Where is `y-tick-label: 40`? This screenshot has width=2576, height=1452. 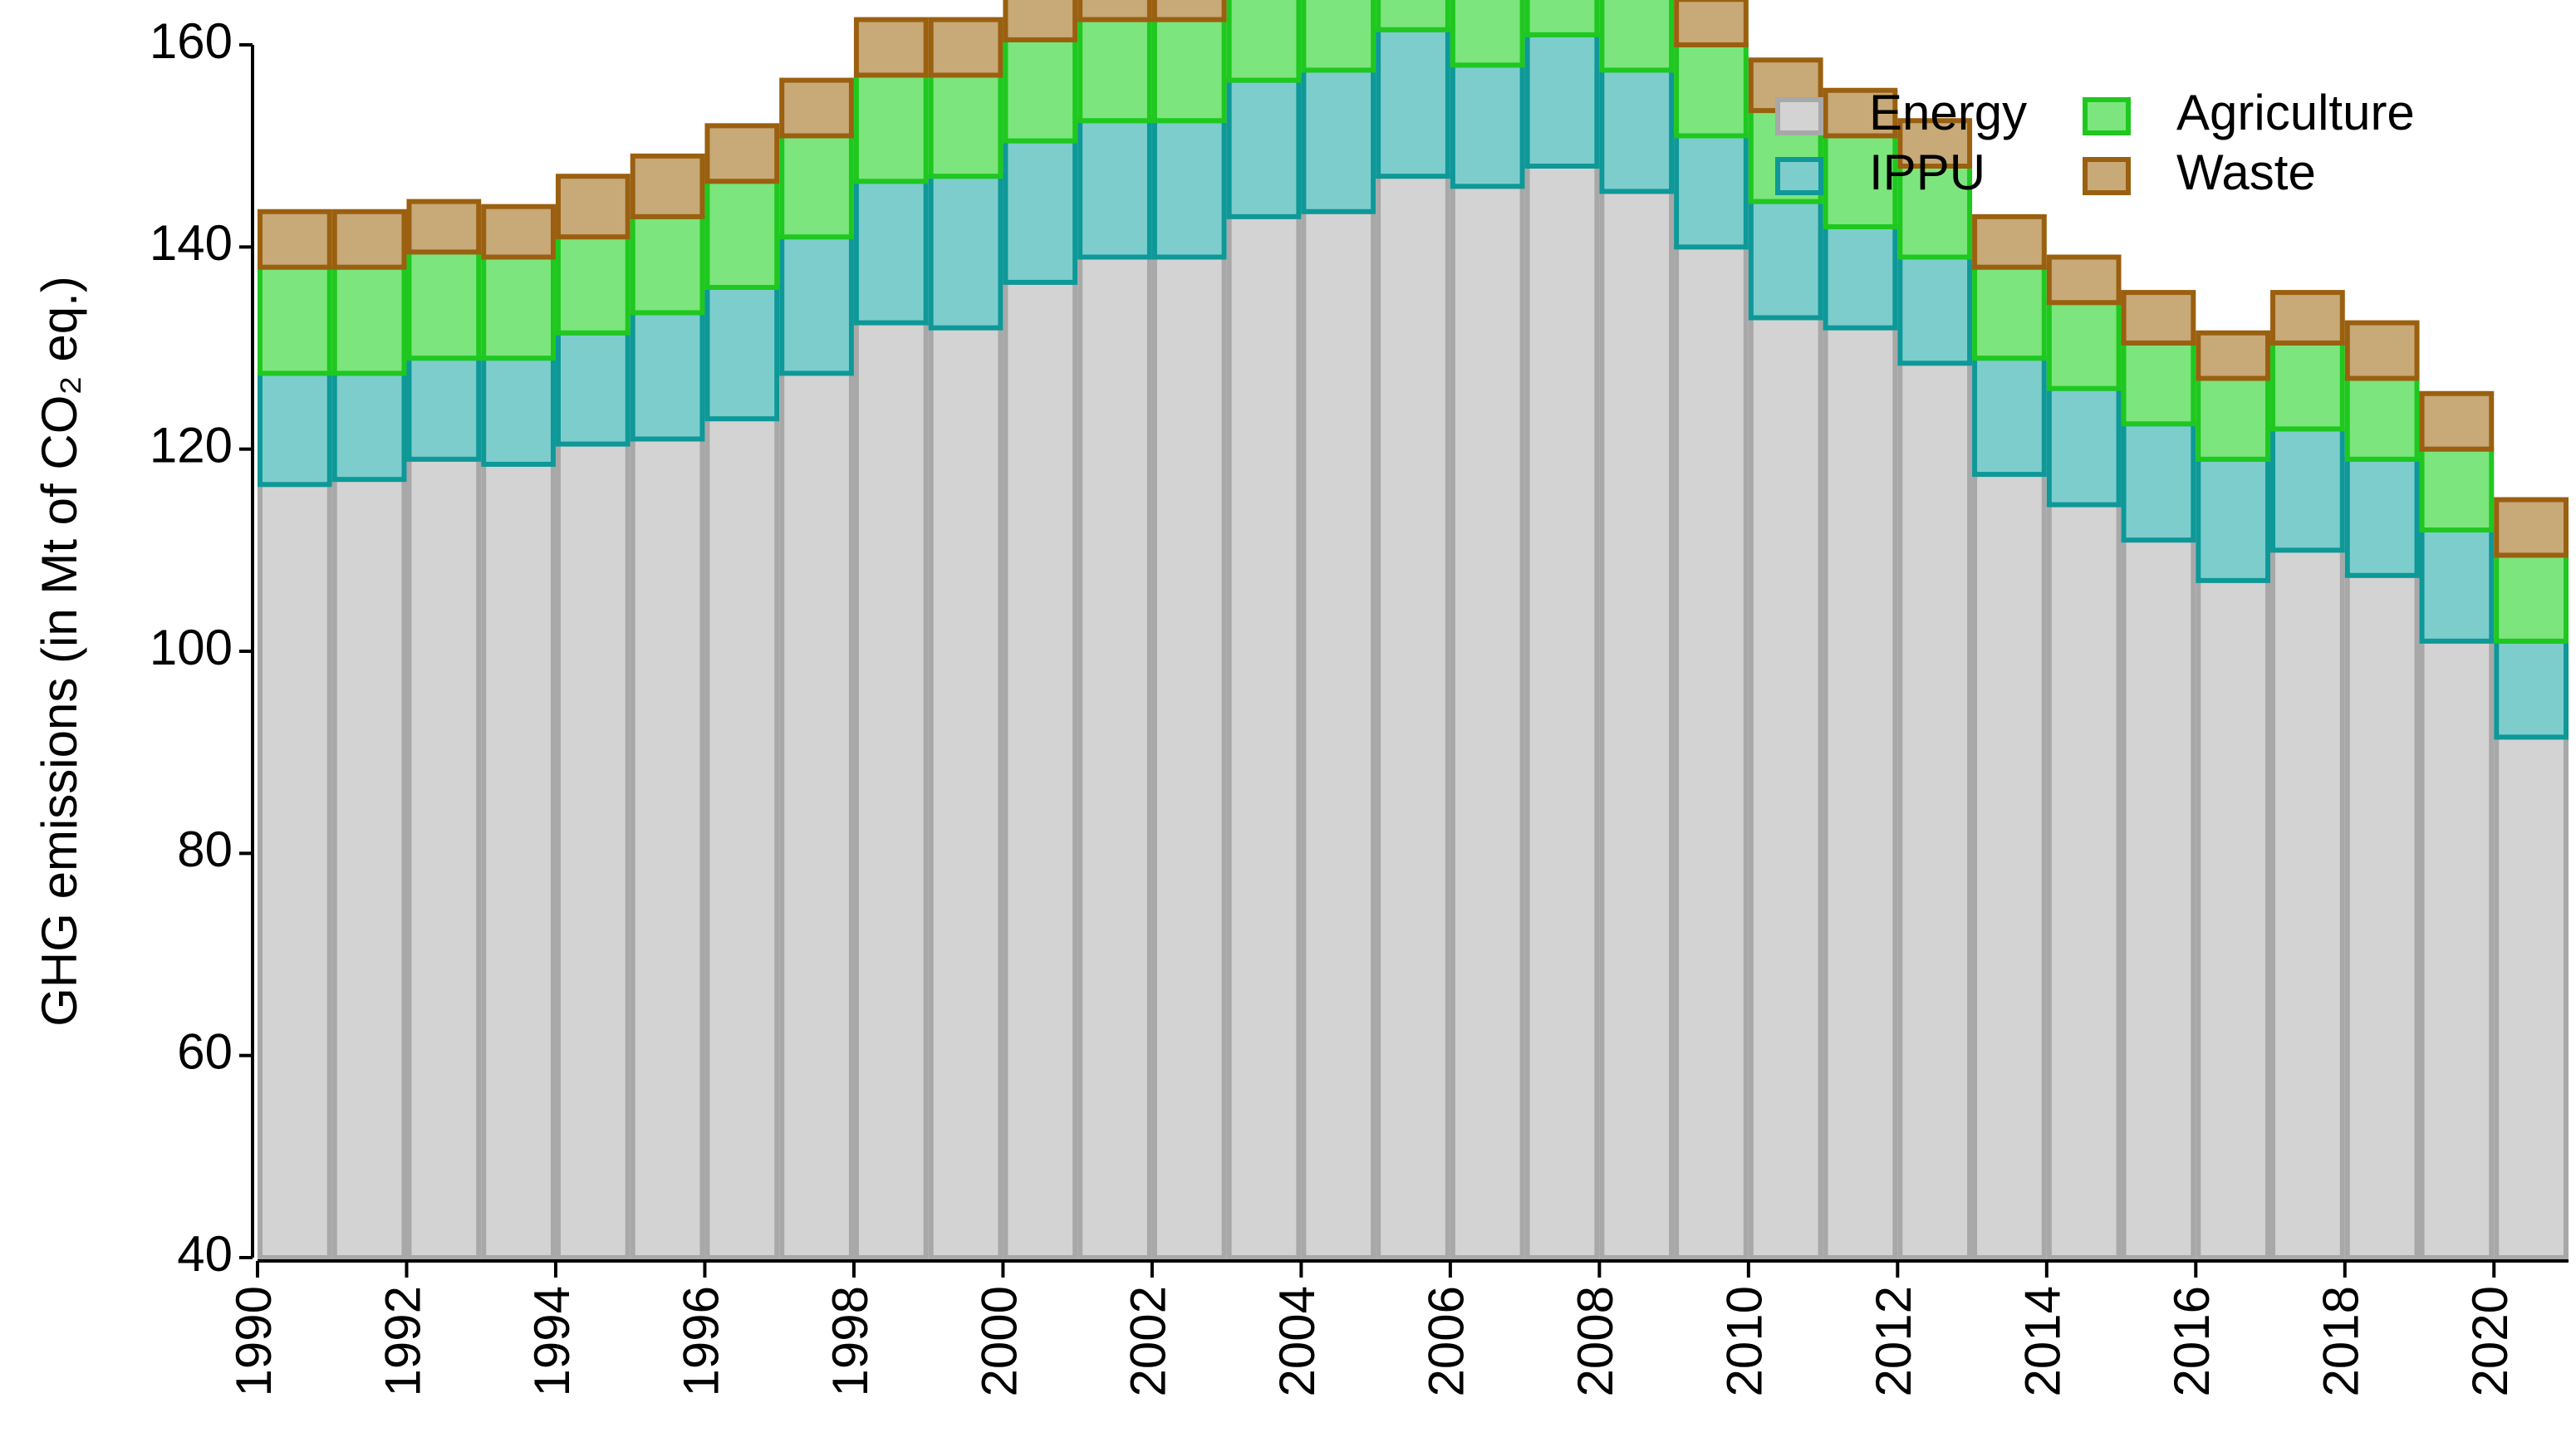
y-tick-label: 40 is located at coordinates (205, 1254).